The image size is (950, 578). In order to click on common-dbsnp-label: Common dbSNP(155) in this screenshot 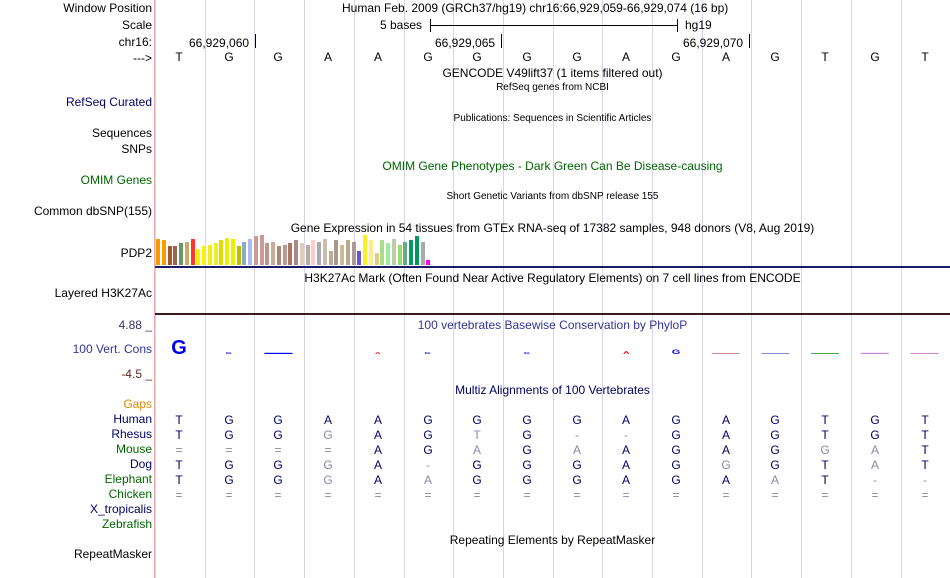, I will do `click(92, 211)`.